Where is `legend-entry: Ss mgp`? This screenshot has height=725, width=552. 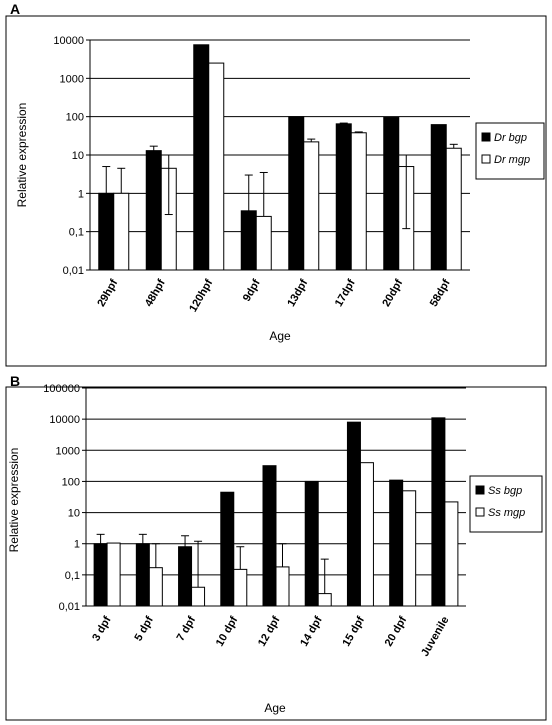
legend-entry: Ss mgp is located at coordinates (506, 513).